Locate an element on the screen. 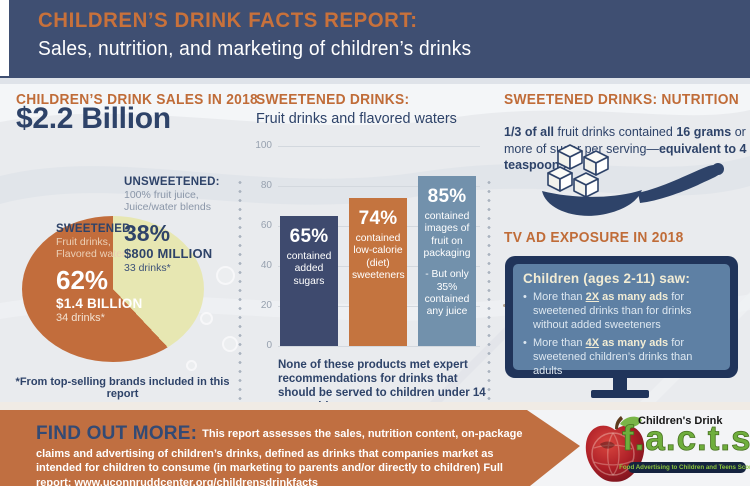 The height and width of the screenshot is (486, 750). bar-category-label: contained images of fruit on packaging is located at coordinates (447, 235).